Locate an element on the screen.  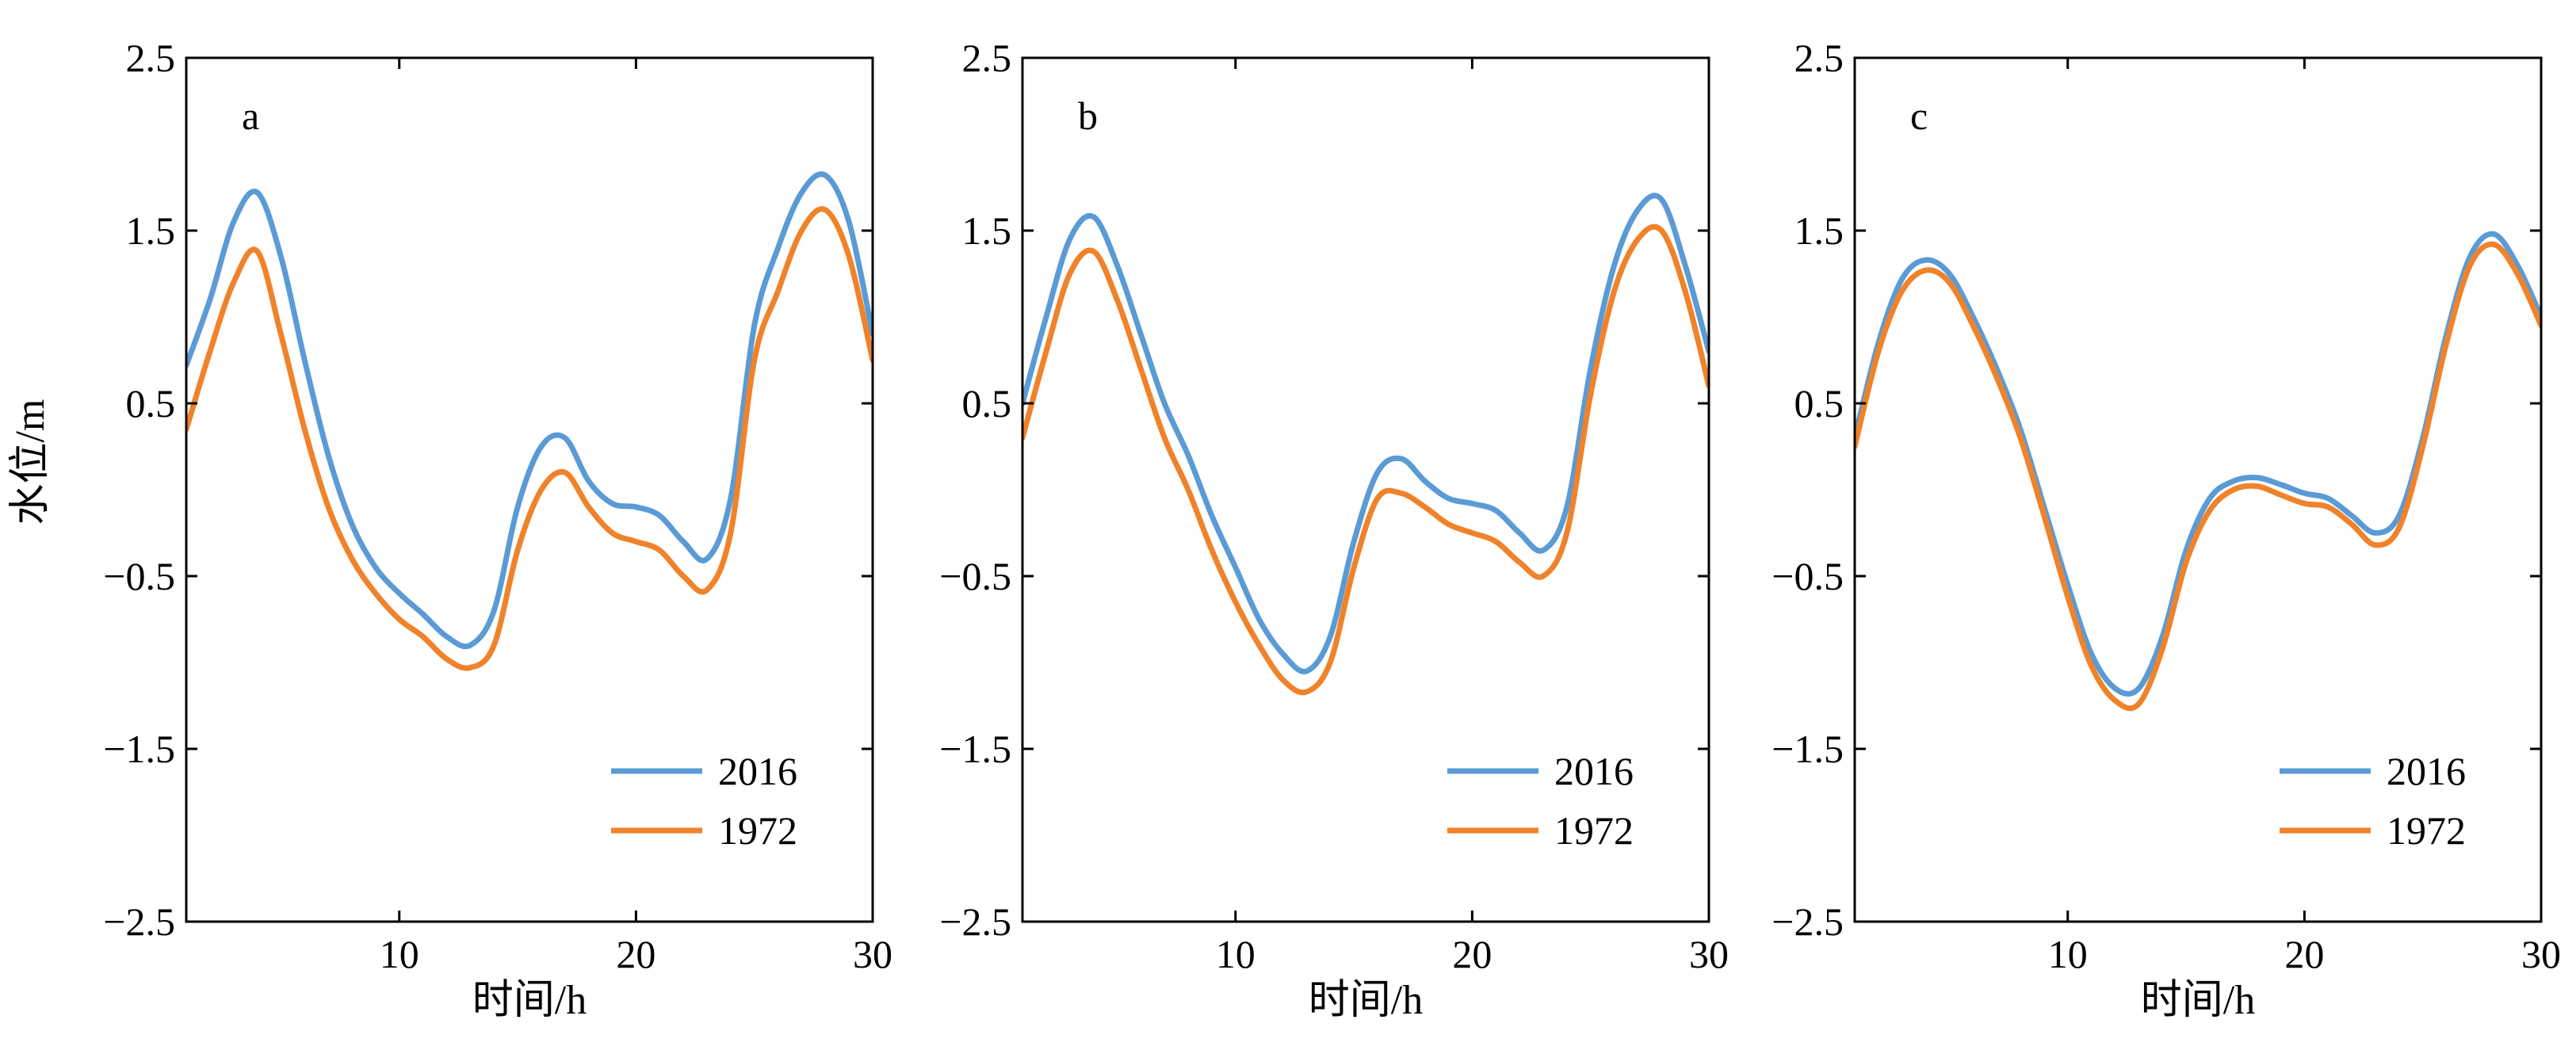
panel-label: c is located at coordinates (1919, 116).